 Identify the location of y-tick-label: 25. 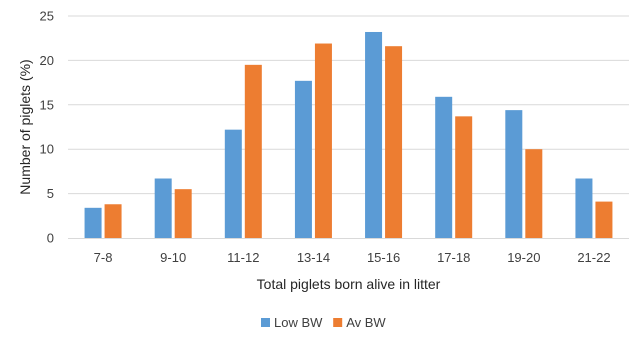
(47, 16).